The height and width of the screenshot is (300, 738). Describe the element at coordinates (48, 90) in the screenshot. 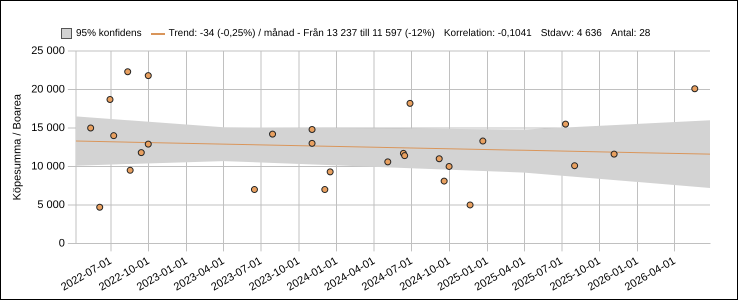

I see `y-tick-label: 20 000` at that location.